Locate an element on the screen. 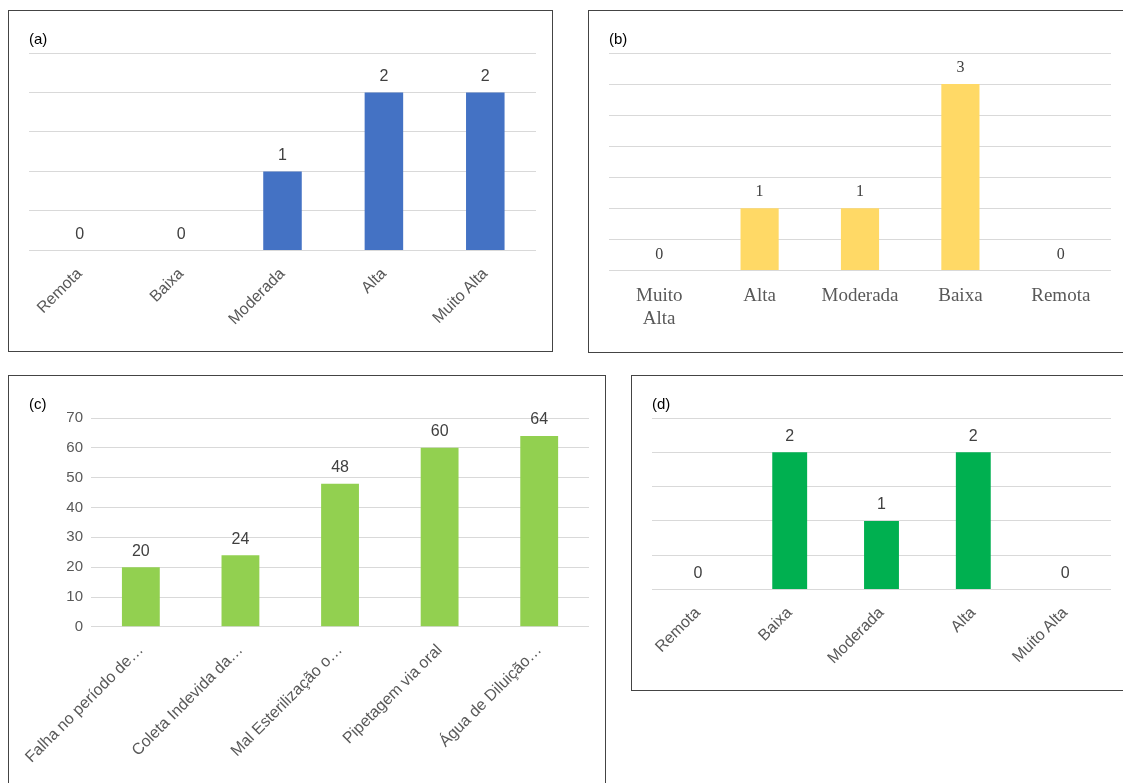 This screenshot has height=783, width=1123. x-tick-label: Remota is located at coordinates (1061, 294).